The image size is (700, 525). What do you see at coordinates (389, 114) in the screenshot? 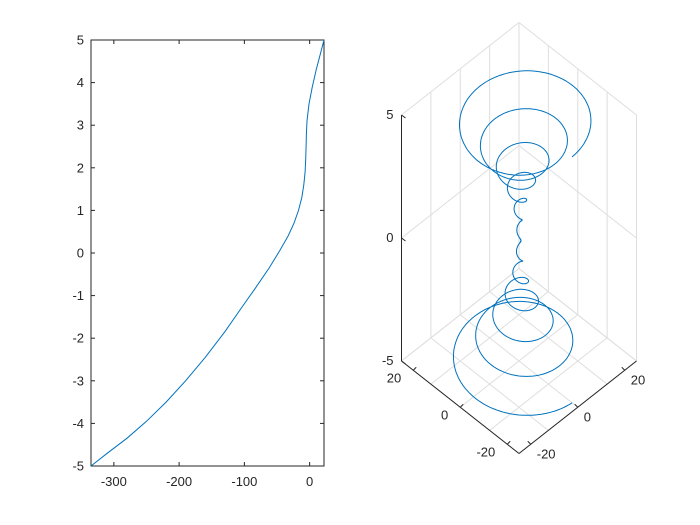
I see `z-tick-label: 5` at bounding box center [389, 114].